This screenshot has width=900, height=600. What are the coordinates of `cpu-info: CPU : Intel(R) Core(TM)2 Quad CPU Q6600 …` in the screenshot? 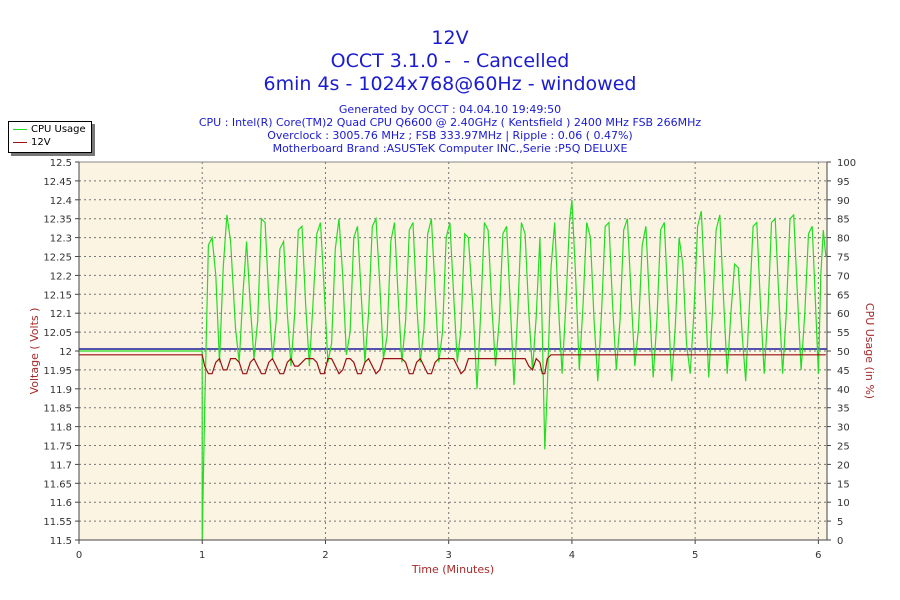 It's located at (450, 122).